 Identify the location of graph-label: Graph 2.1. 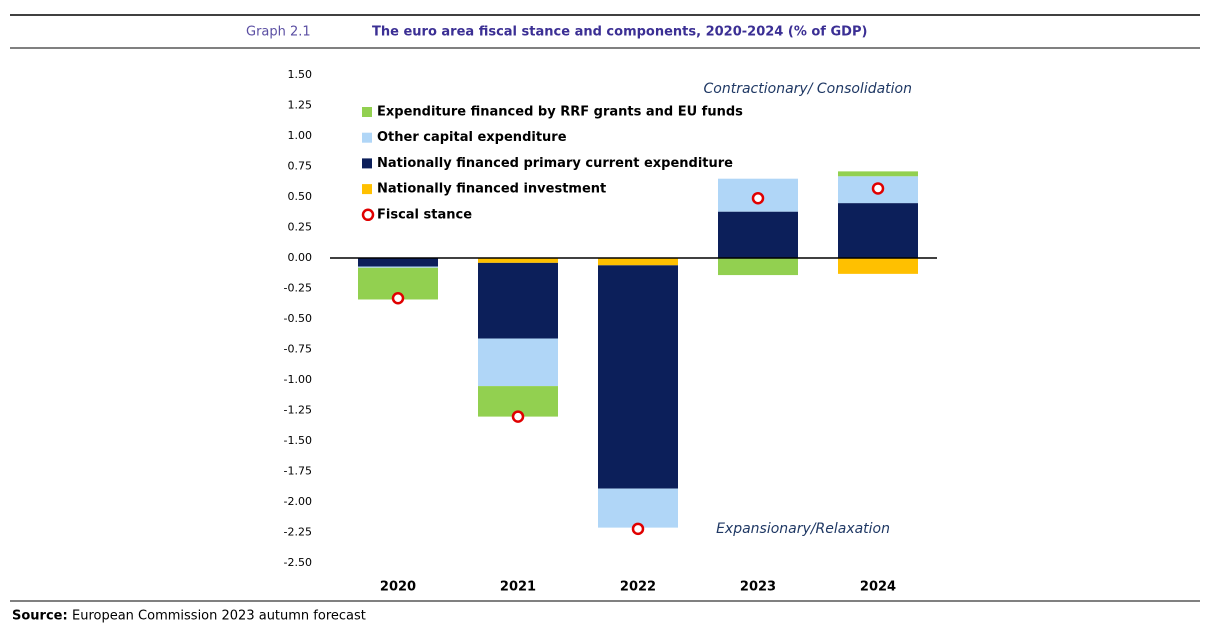
(278, 32).